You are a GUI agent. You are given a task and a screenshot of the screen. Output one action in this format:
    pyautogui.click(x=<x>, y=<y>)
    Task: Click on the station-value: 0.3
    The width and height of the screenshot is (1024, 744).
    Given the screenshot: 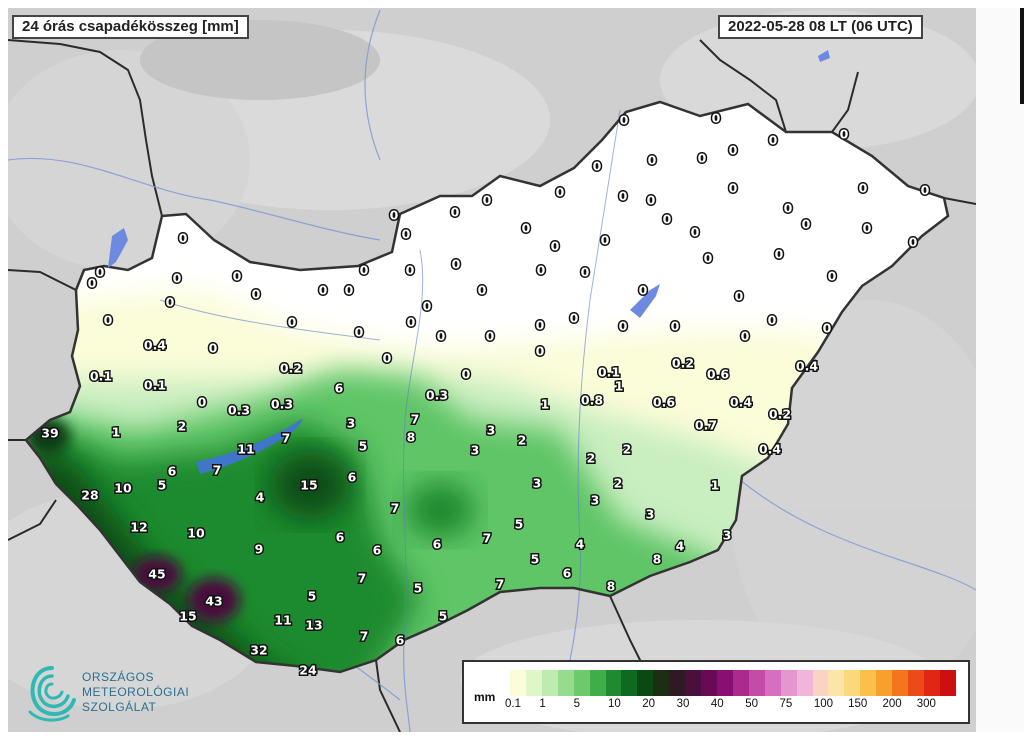 What is the action you would take?
    pyautogui.click(x=282, y=404)
    